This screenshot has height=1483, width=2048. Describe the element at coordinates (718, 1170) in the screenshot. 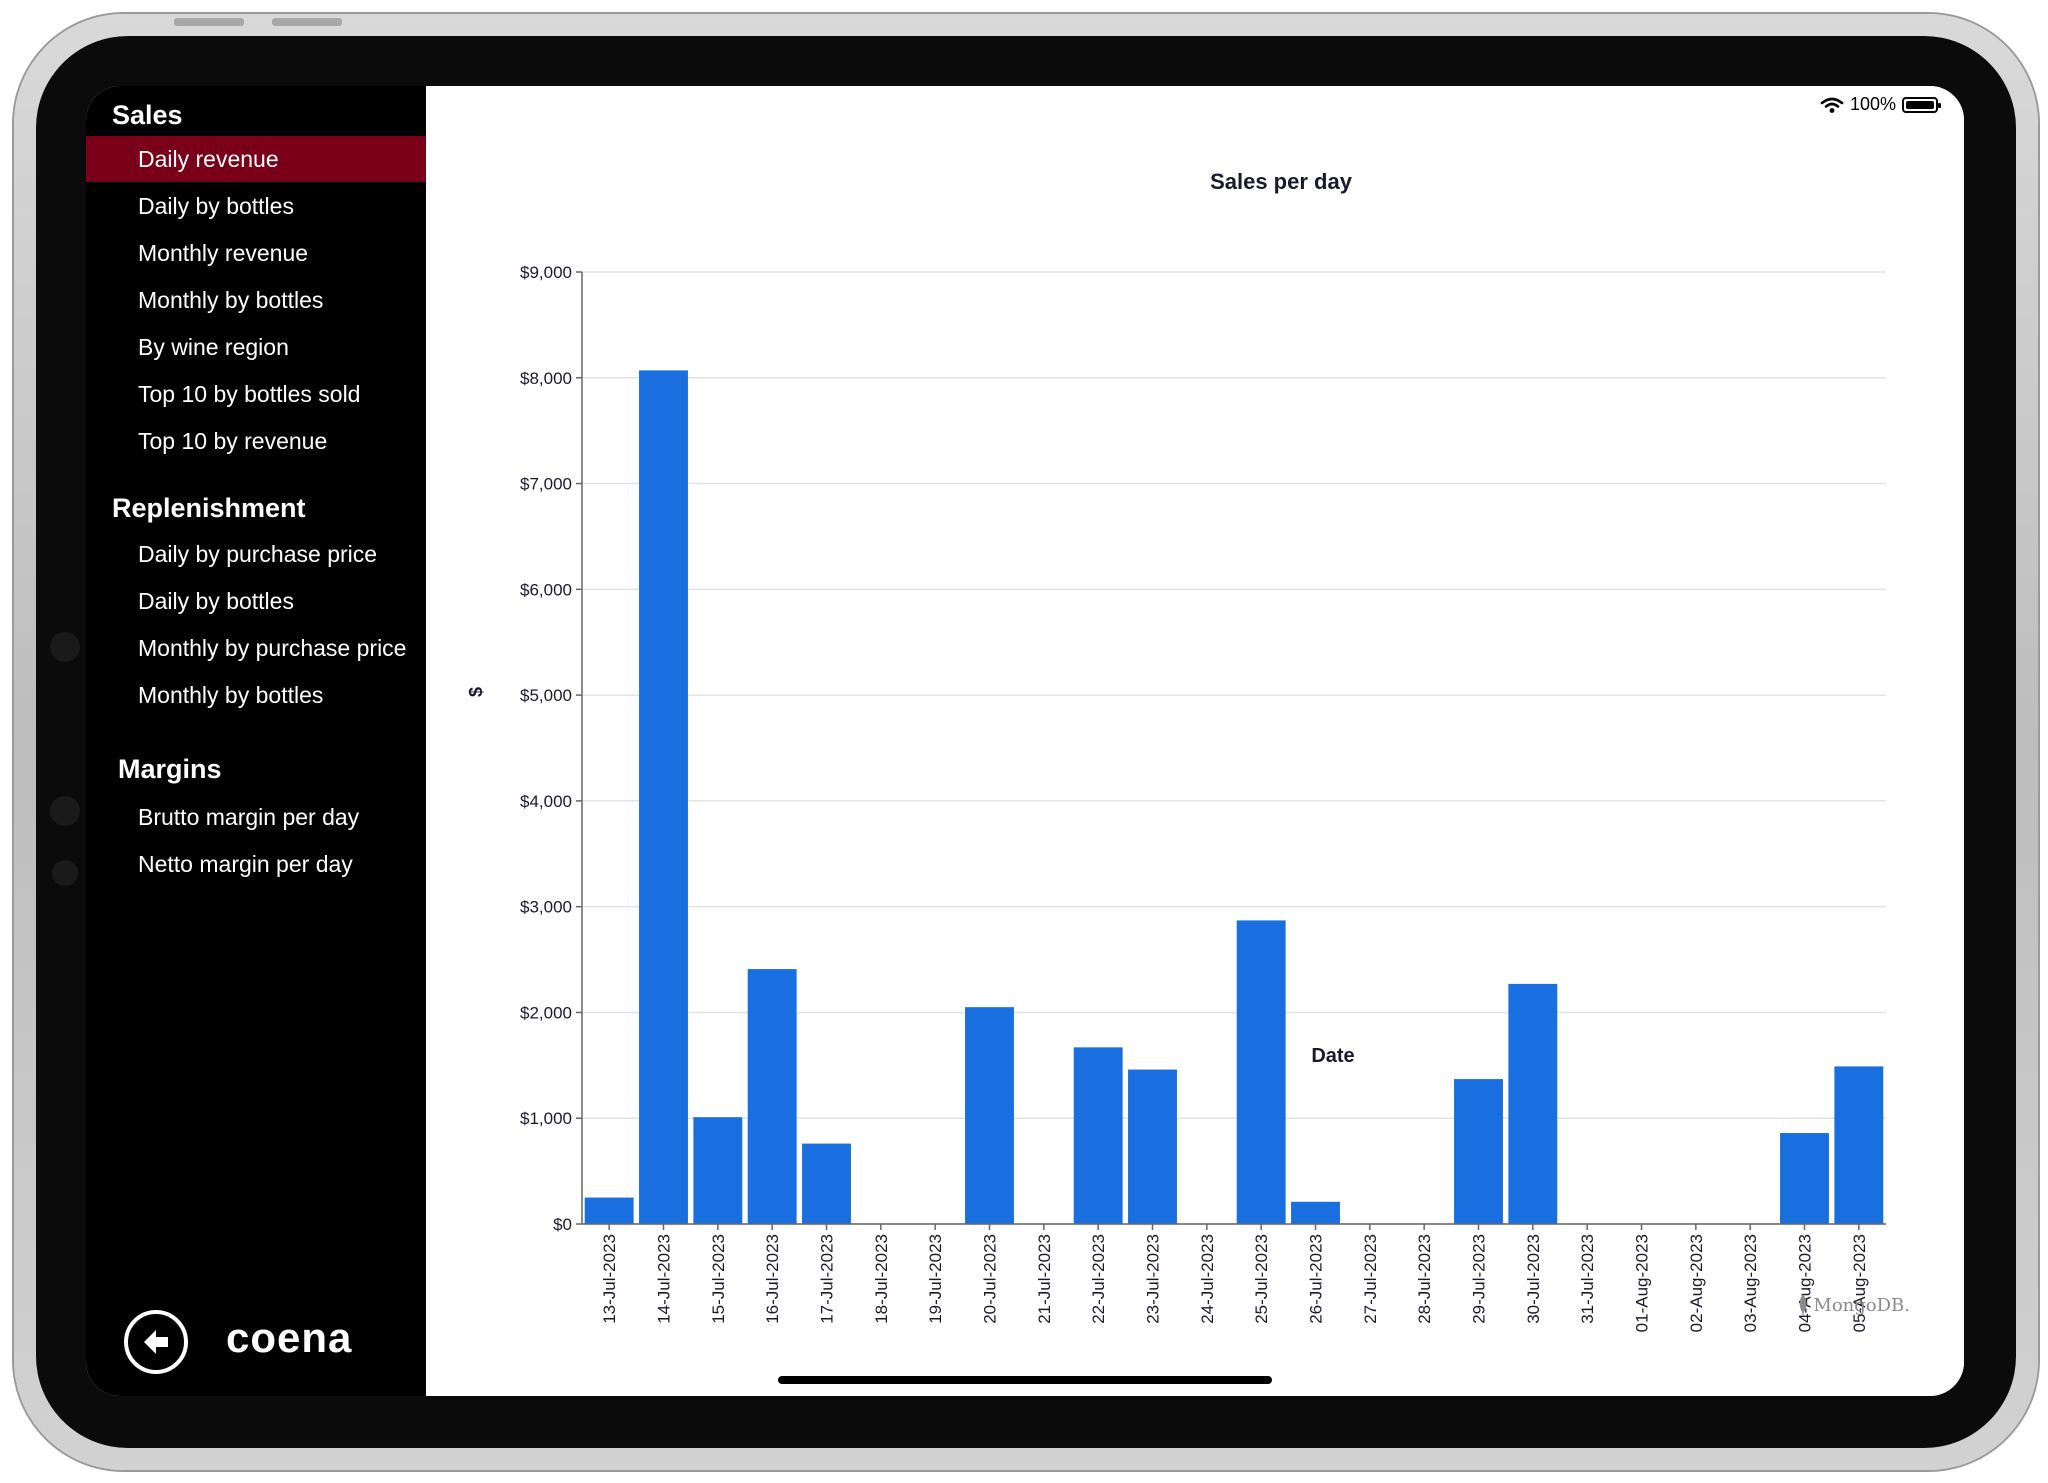

I see `bar-15-Jul-2023` at that location.